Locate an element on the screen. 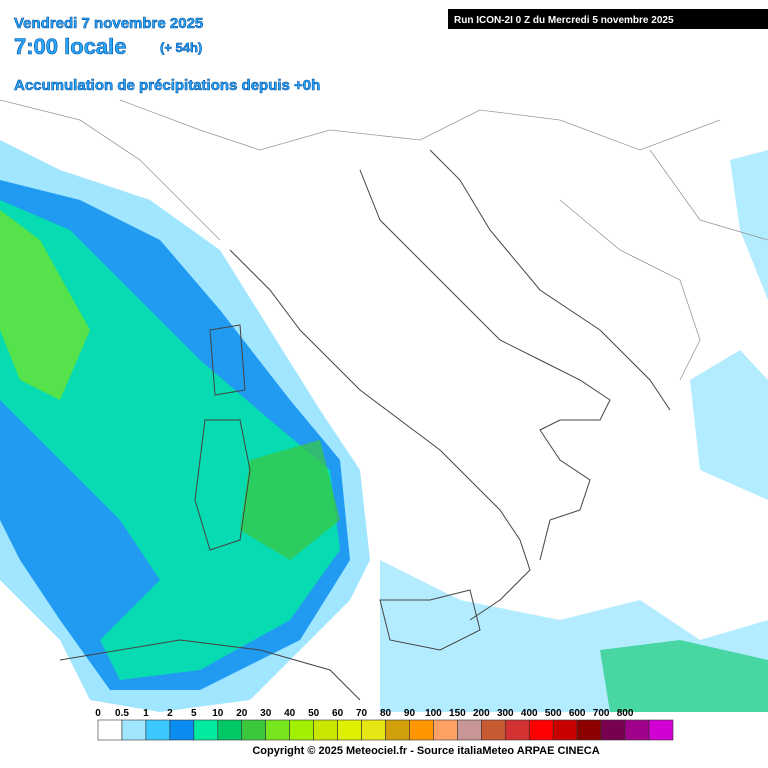 The height and width of the screenshot is (768, 768). legend-label: 0.5 is located at coordinates (122, 713).